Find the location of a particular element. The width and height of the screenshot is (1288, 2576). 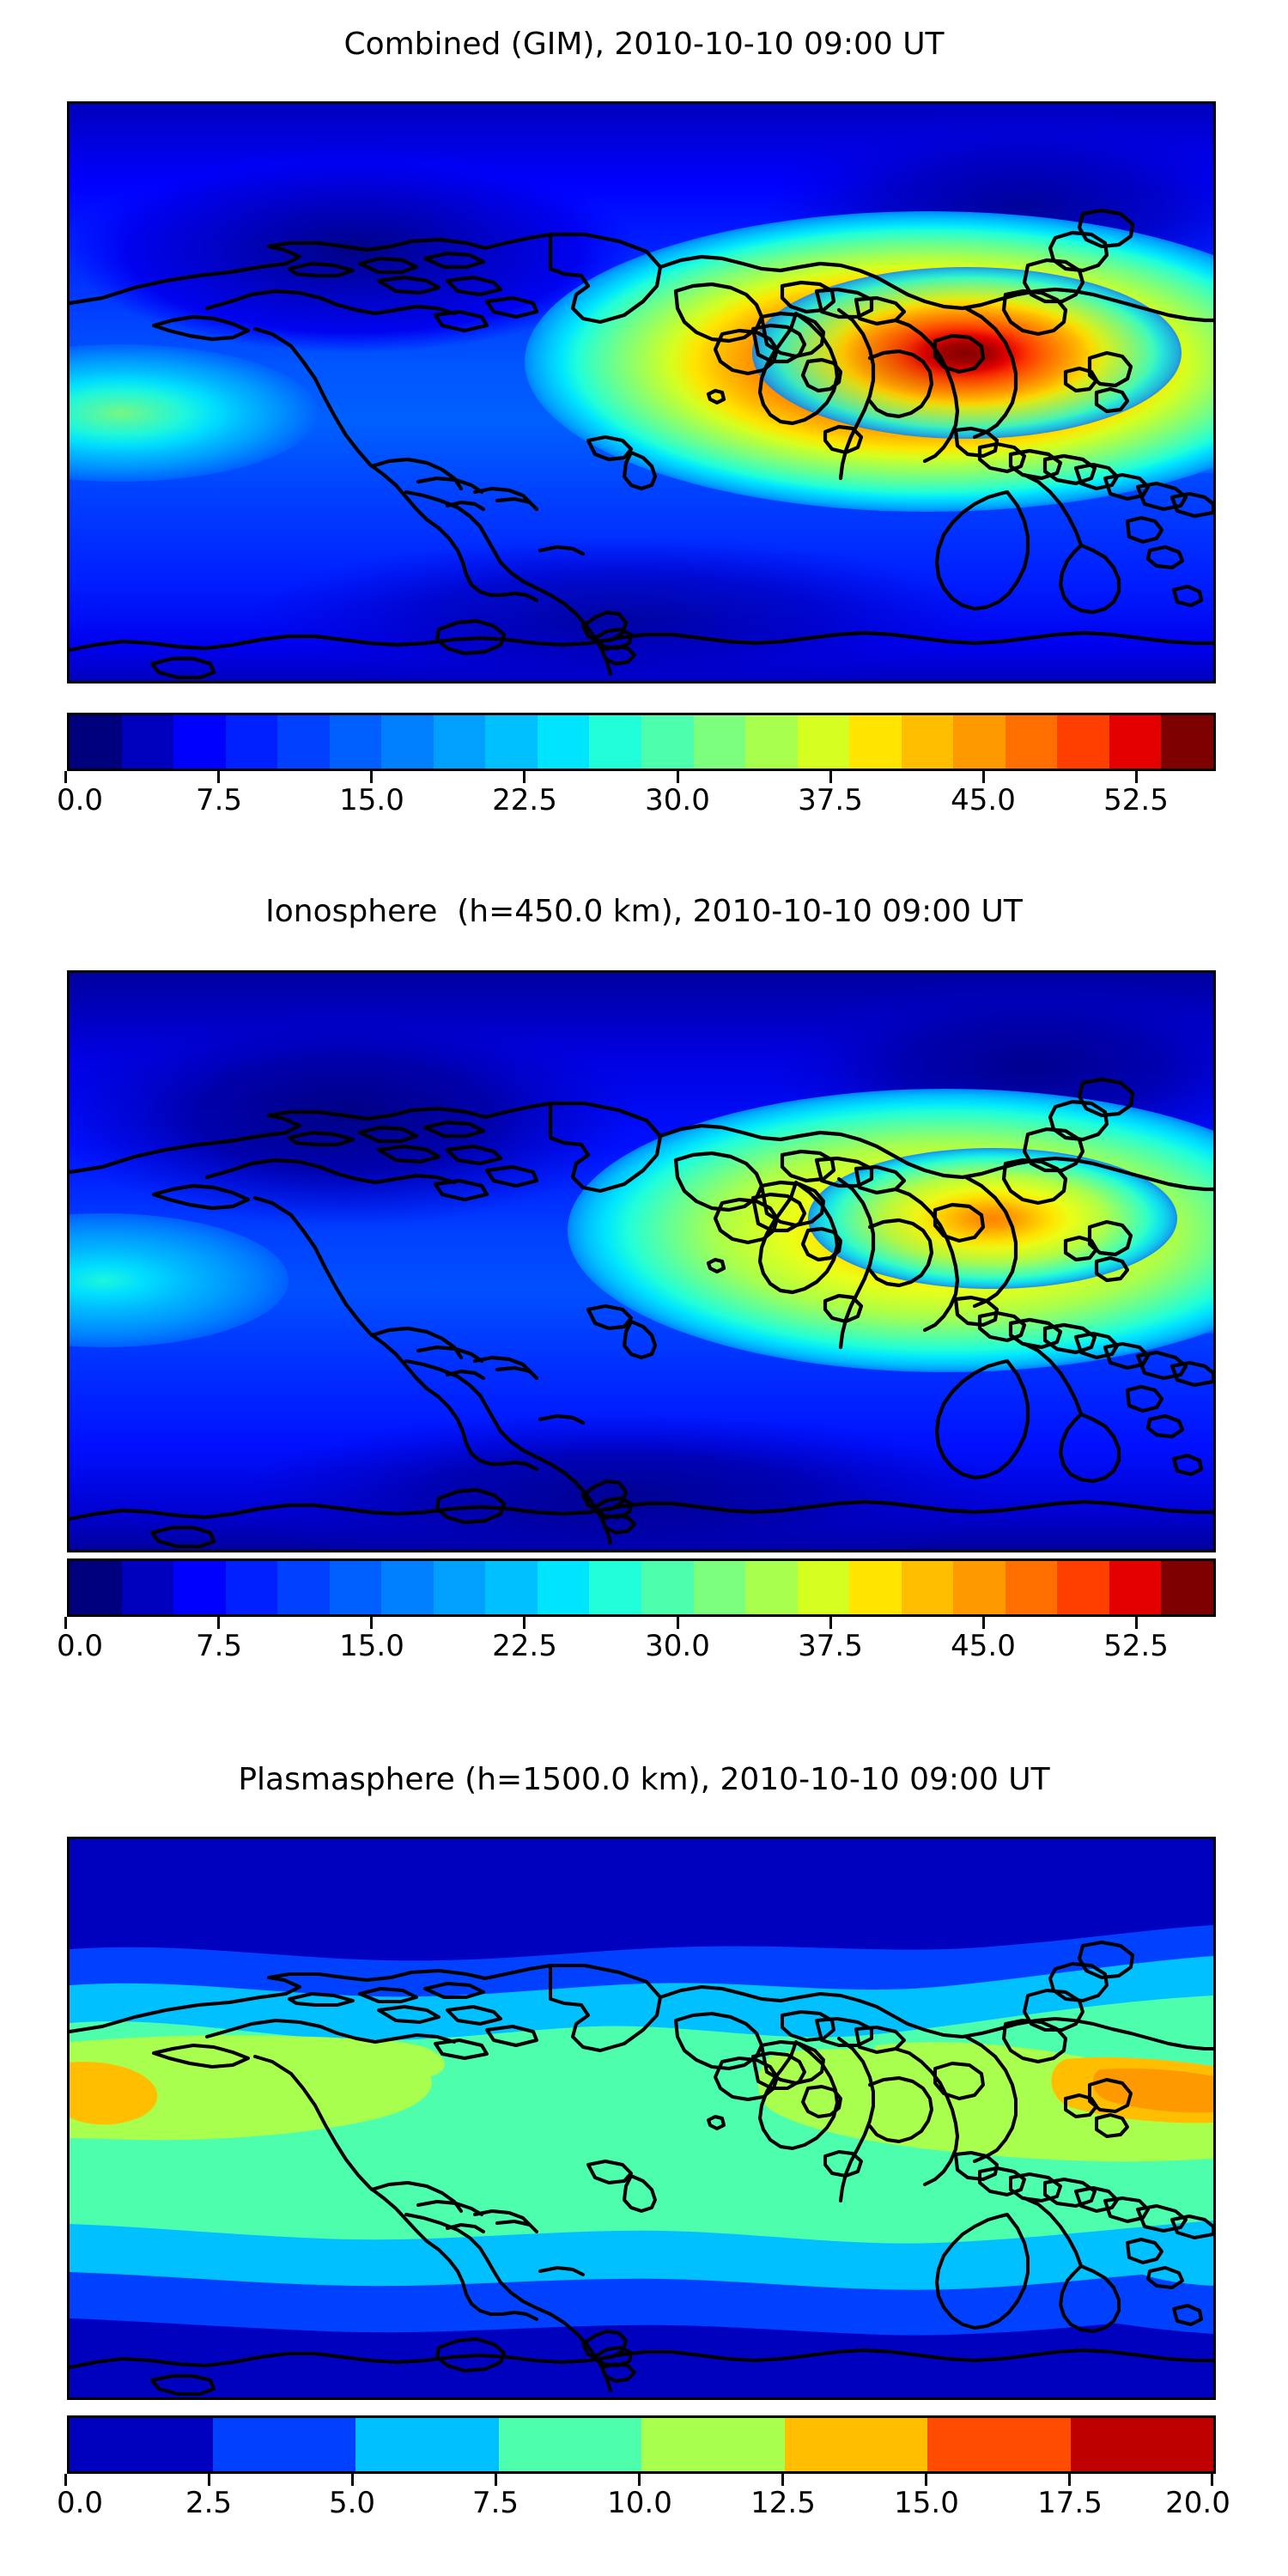

panel-title-combined-gim: Combined (GIM), 2010-10-10 09:00 UT is located at coordinates (644, 44).